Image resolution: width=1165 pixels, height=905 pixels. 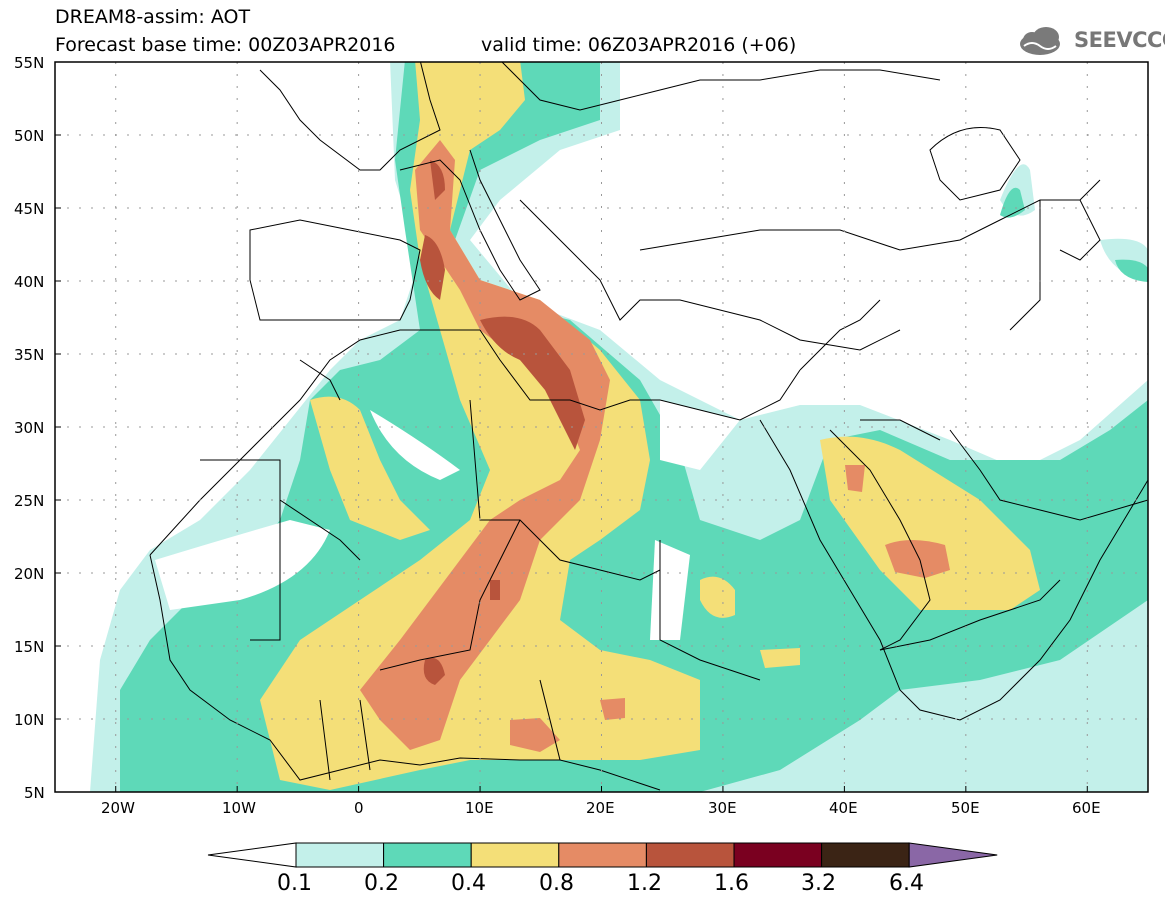 I want to click on colorbar-label: 1.6, so click(x=731, y=883).